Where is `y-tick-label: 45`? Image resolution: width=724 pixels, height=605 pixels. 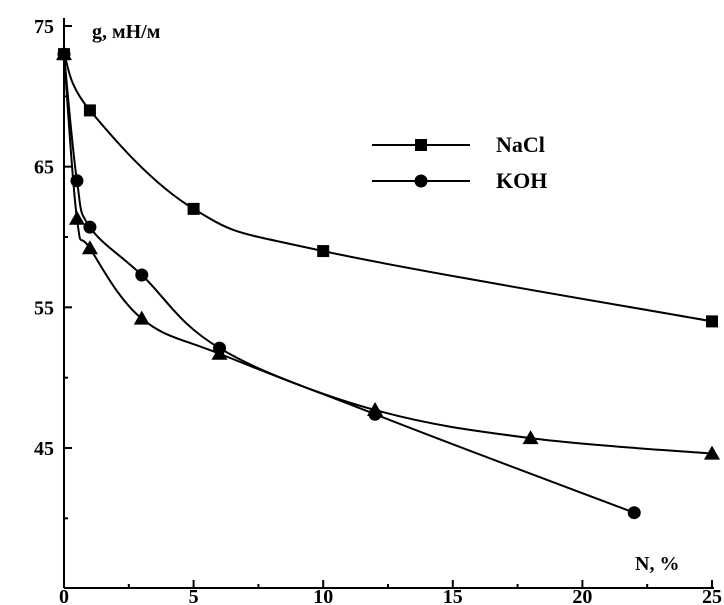
y-tick-label: 45 is located at coordinates (44, 449).